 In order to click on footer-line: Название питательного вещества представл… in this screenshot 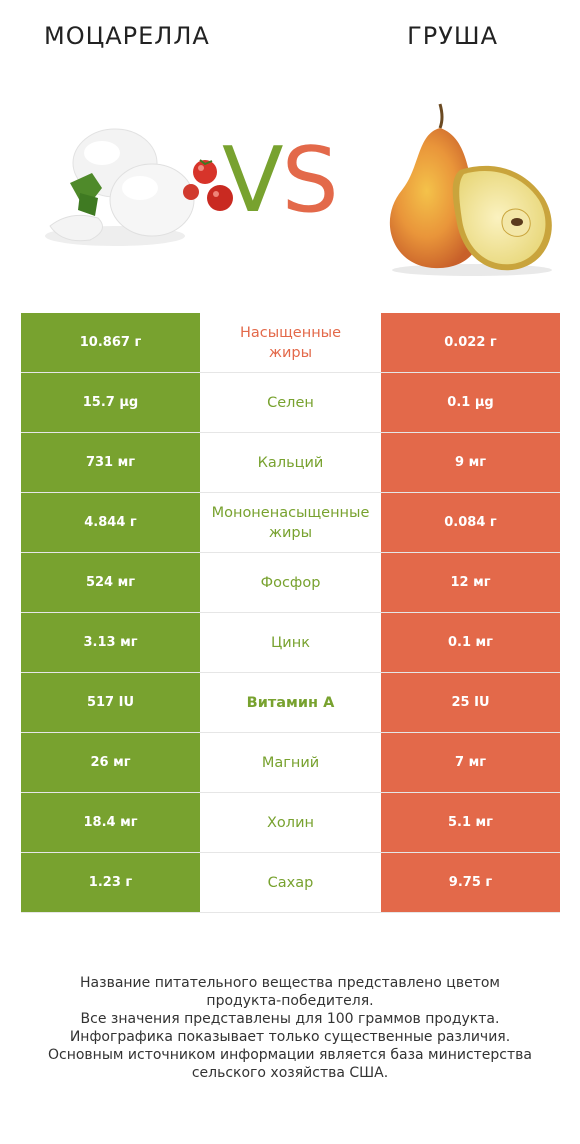, I will do `click(290, 983)`.